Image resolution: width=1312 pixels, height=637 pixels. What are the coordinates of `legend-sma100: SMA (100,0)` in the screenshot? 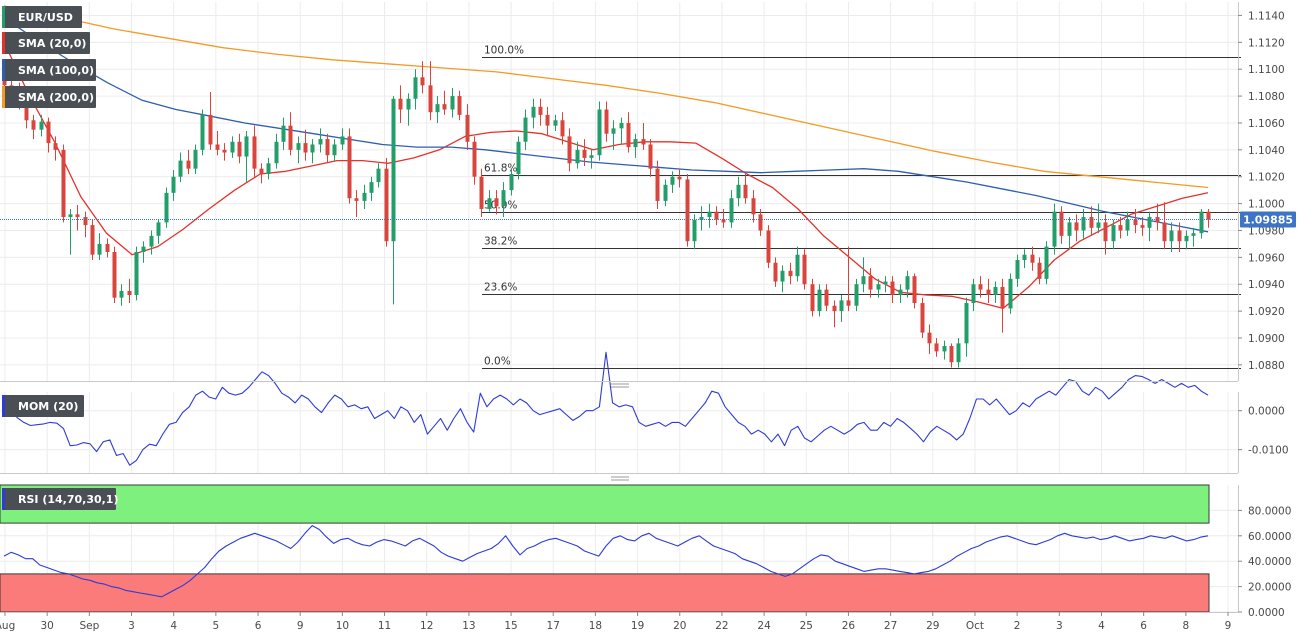 It's located at (49, 70).